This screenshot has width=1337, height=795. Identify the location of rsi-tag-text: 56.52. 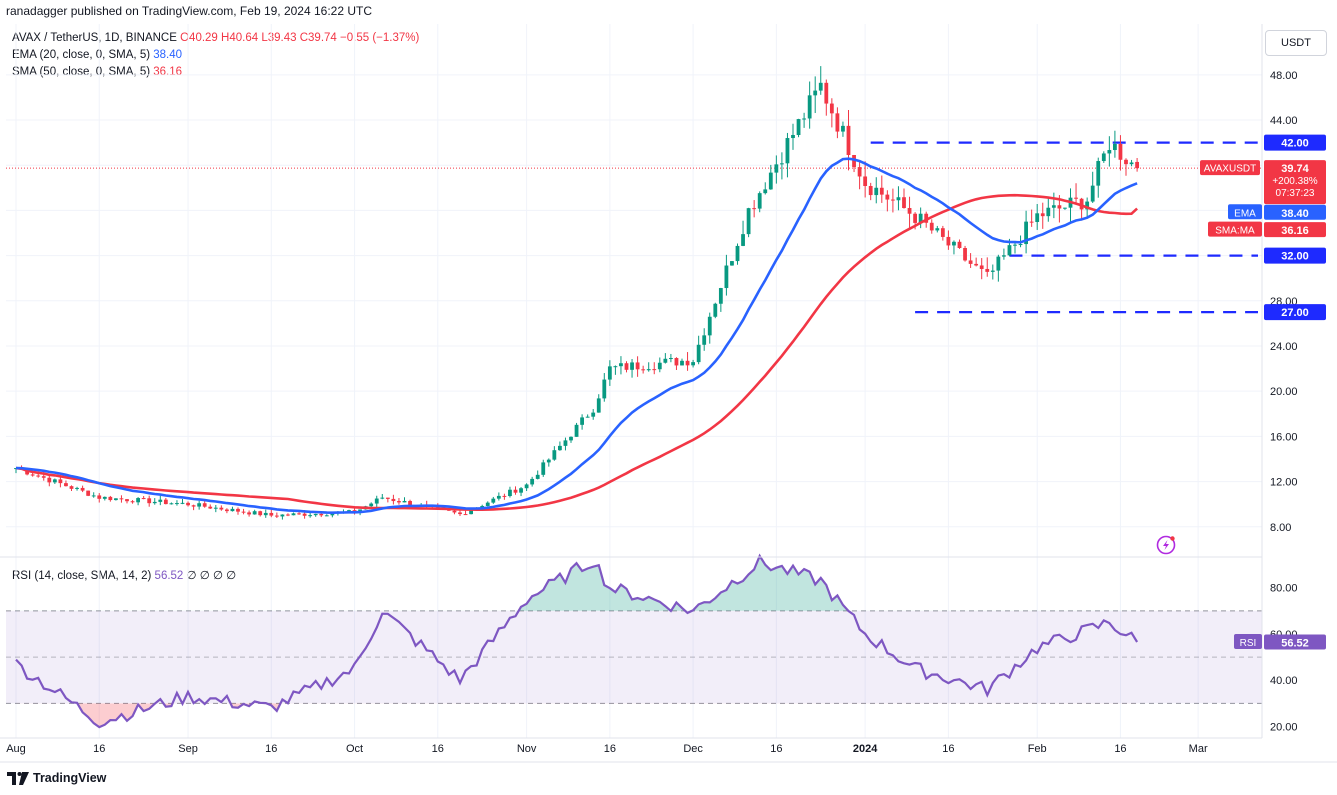
(1295, 644).